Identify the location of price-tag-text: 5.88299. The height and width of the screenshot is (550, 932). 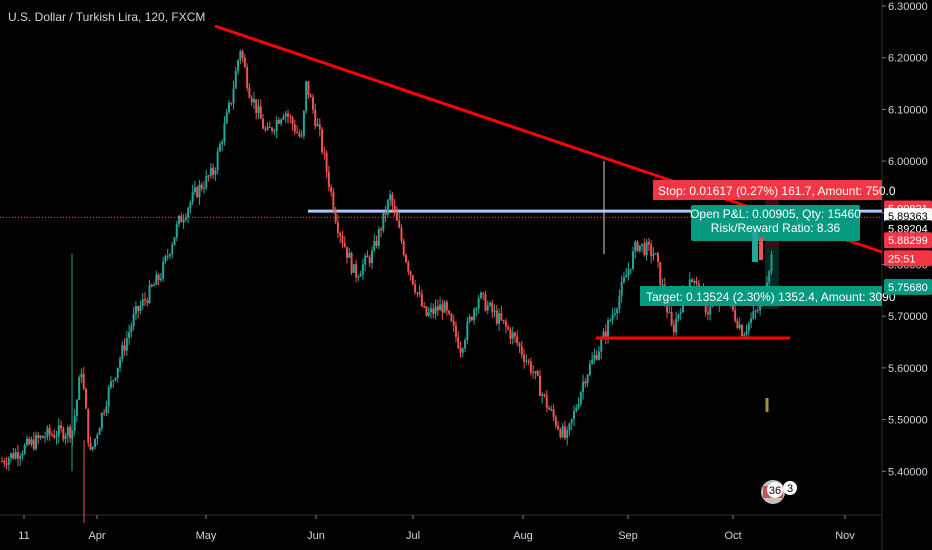
(908, 241).